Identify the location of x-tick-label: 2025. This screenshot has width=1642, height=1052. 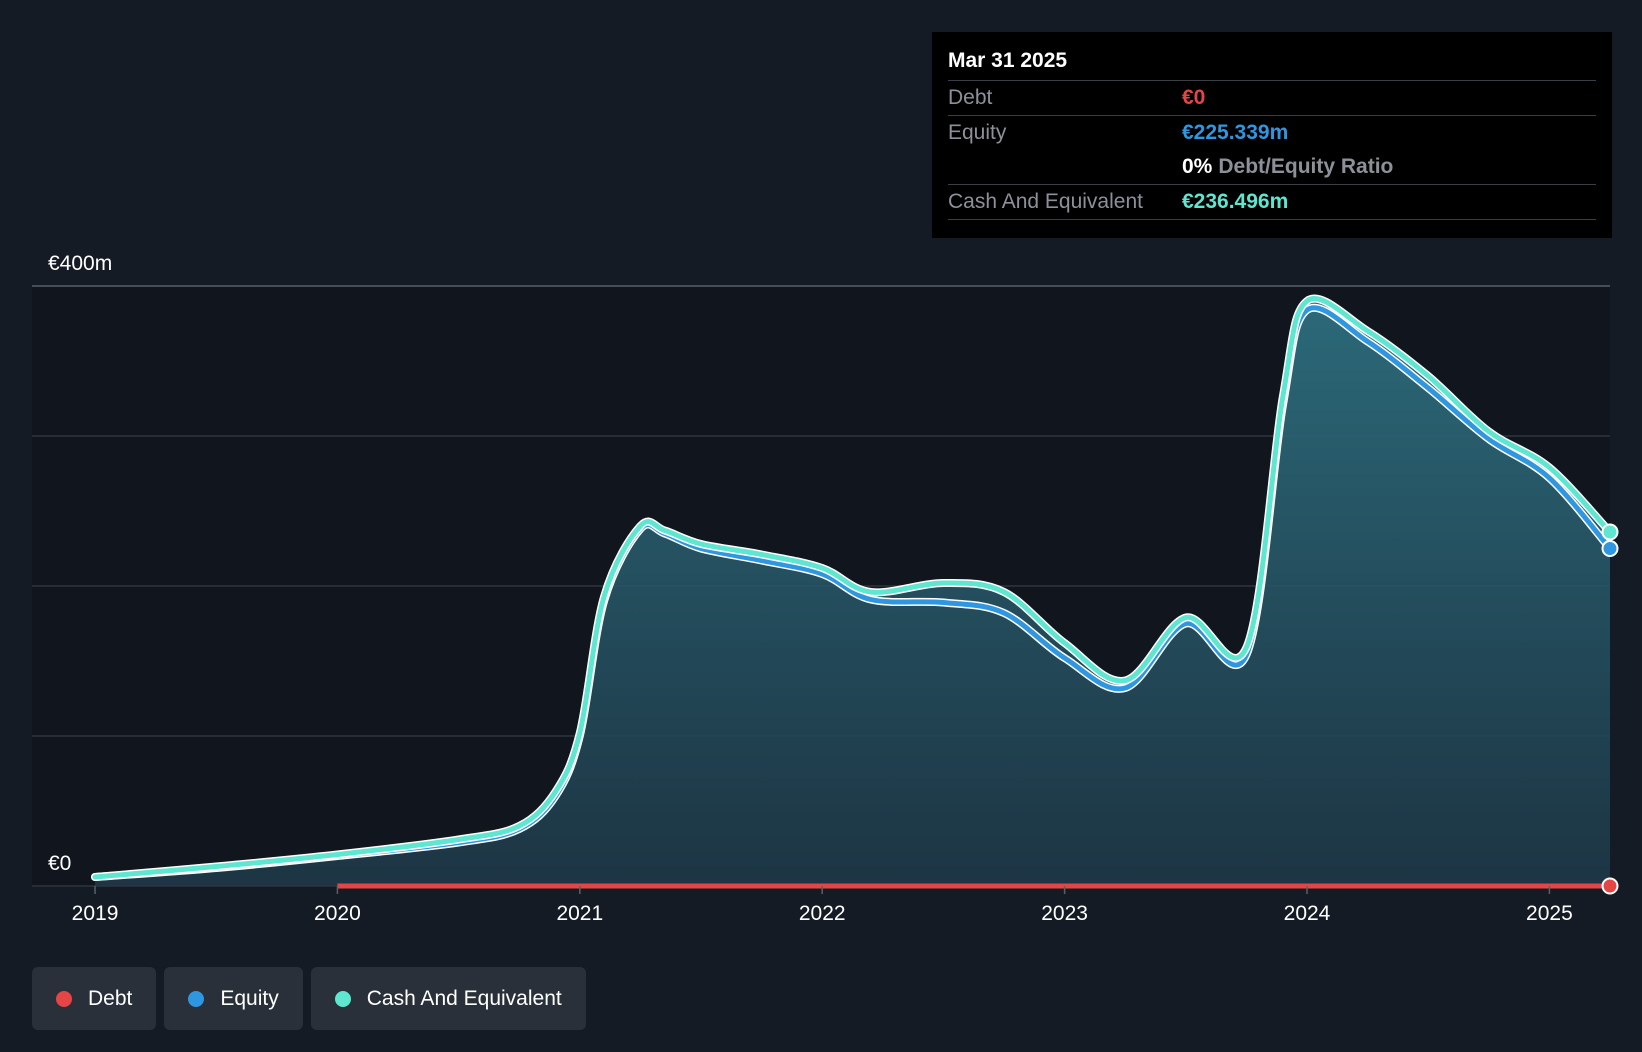
(1549, 913).